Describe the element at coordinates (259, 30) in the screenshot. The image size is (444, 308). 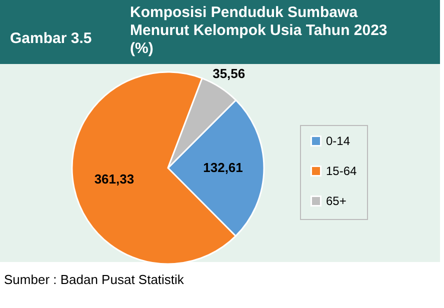
I see `chart-title: Komposisi Penduduk Sumbawa Menurut Kelompok Usia Tahun 2023 (%)` at that location.